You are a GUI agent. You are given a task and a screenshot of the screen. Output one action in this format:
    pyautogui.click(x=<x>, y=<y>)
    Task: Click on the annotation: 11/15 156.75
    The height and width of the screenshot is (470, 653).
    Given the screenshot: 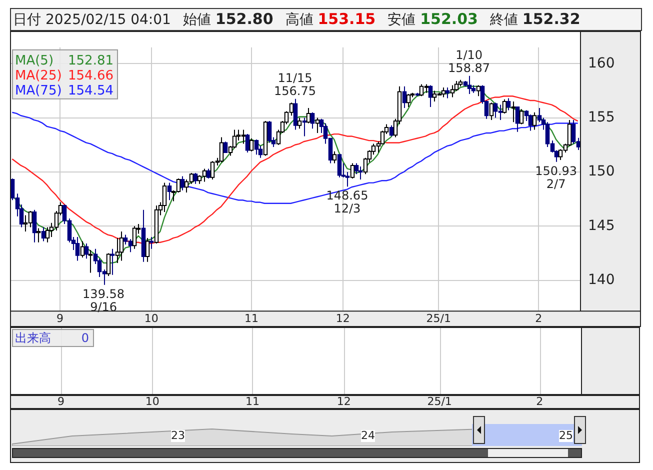 What is the action you would take?
    pyautogui.click(x=295, y=84)
    